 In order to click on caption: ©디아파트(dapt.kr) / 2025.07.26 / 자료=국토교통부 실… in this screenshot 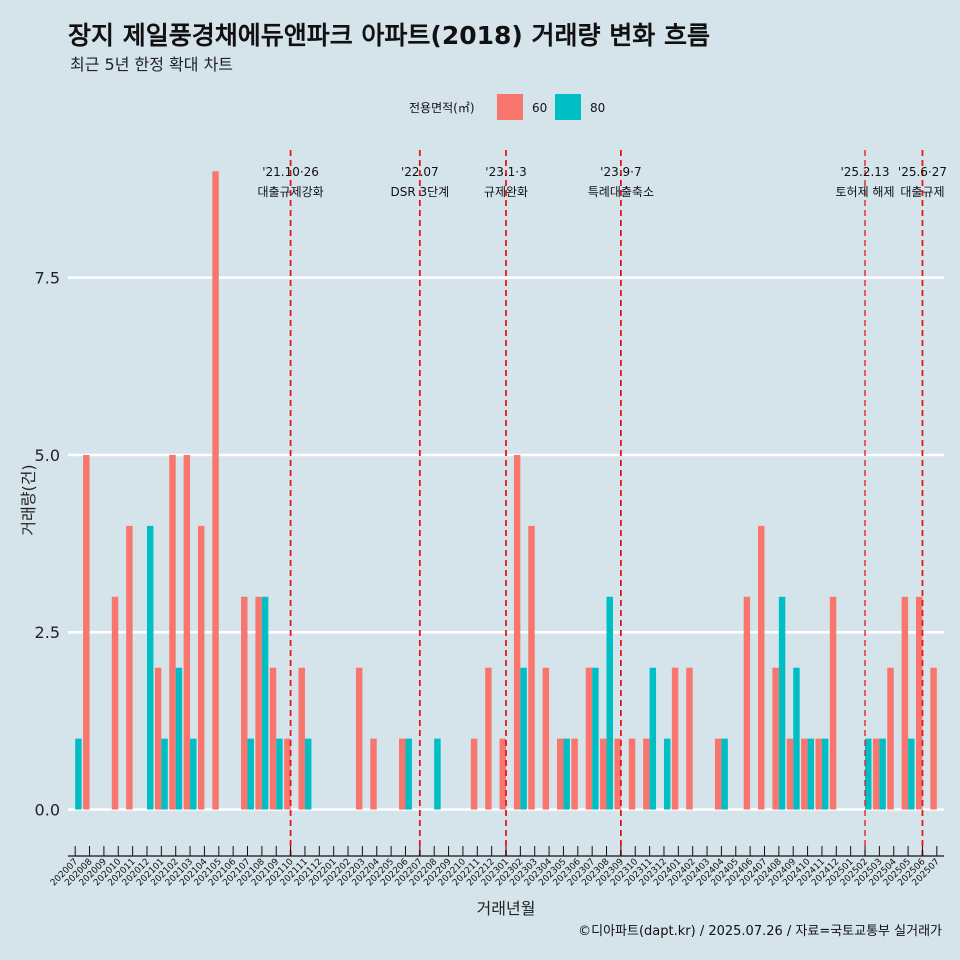, I will do `click(760, 931)`.